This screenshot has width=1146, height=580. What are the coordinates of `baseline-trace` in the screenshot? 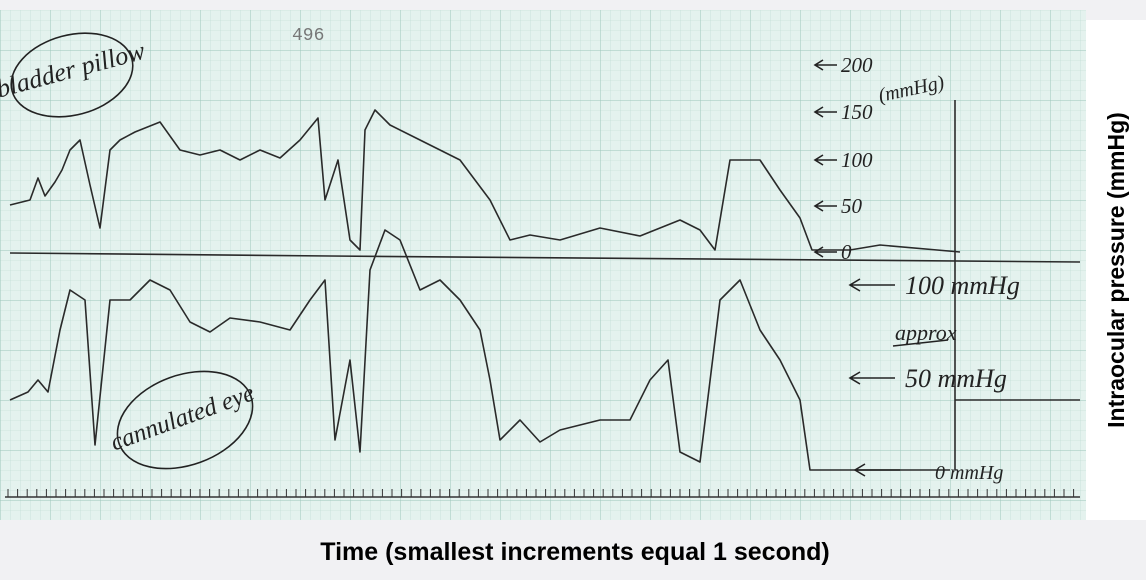 It's located at (545, 257).